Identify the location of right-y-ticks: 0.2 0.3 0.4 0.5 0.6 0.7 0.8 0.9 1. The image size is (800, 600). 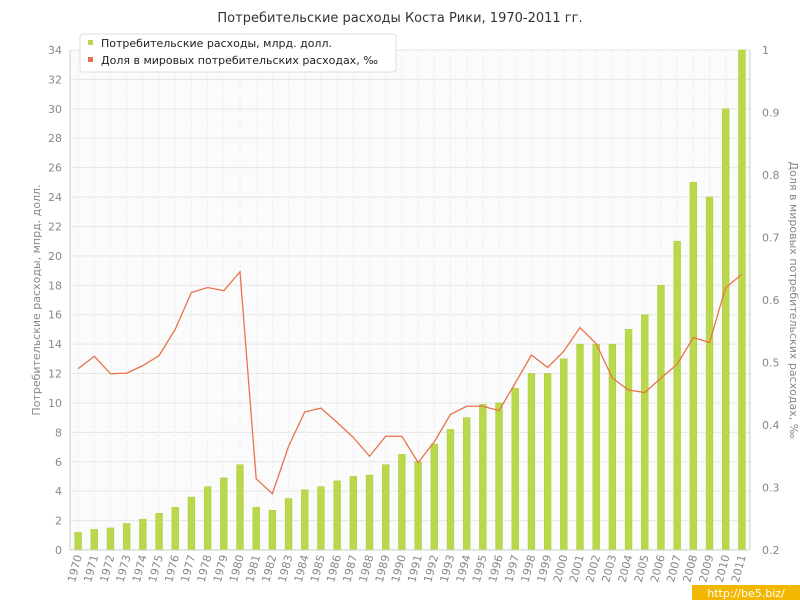
(771, 300).